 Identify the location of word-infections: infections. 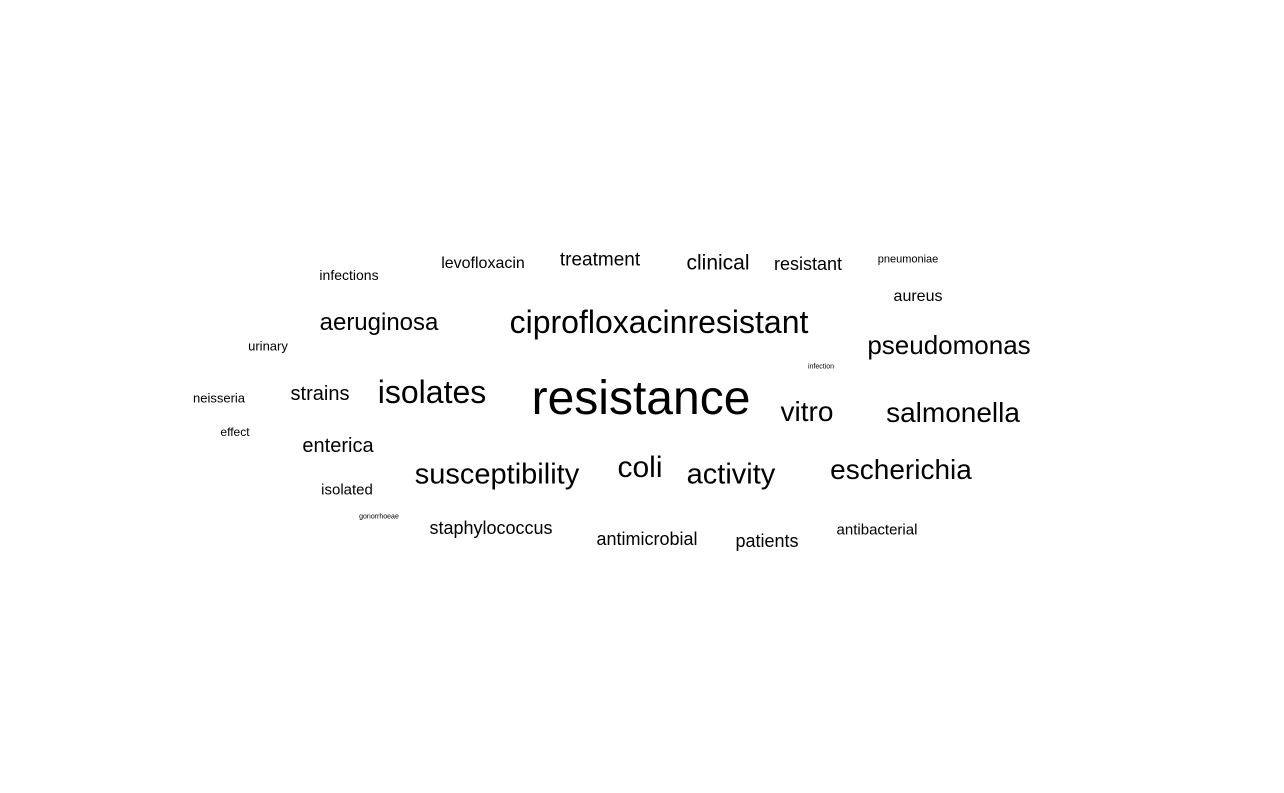
(349, 275).